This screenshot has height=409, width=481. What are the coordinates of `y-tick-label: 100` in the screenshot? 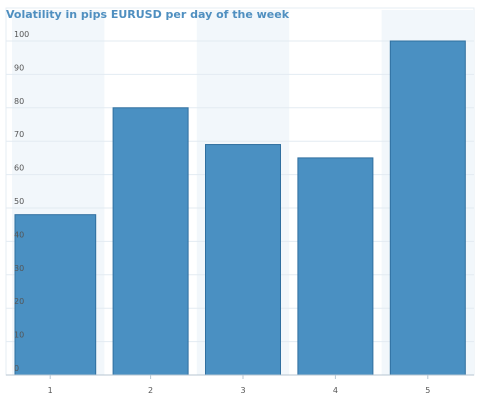 It's located at (21, 34).